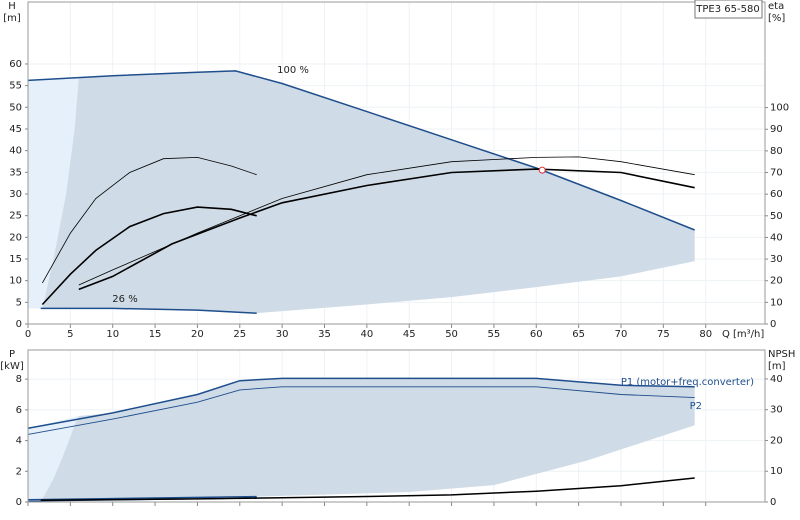 This screenshot has height=520, width=800. What do you see at coordinates (451, 334) in the screenshot?
I see `x-tick-label: 50` at bounding box center [451, 334].